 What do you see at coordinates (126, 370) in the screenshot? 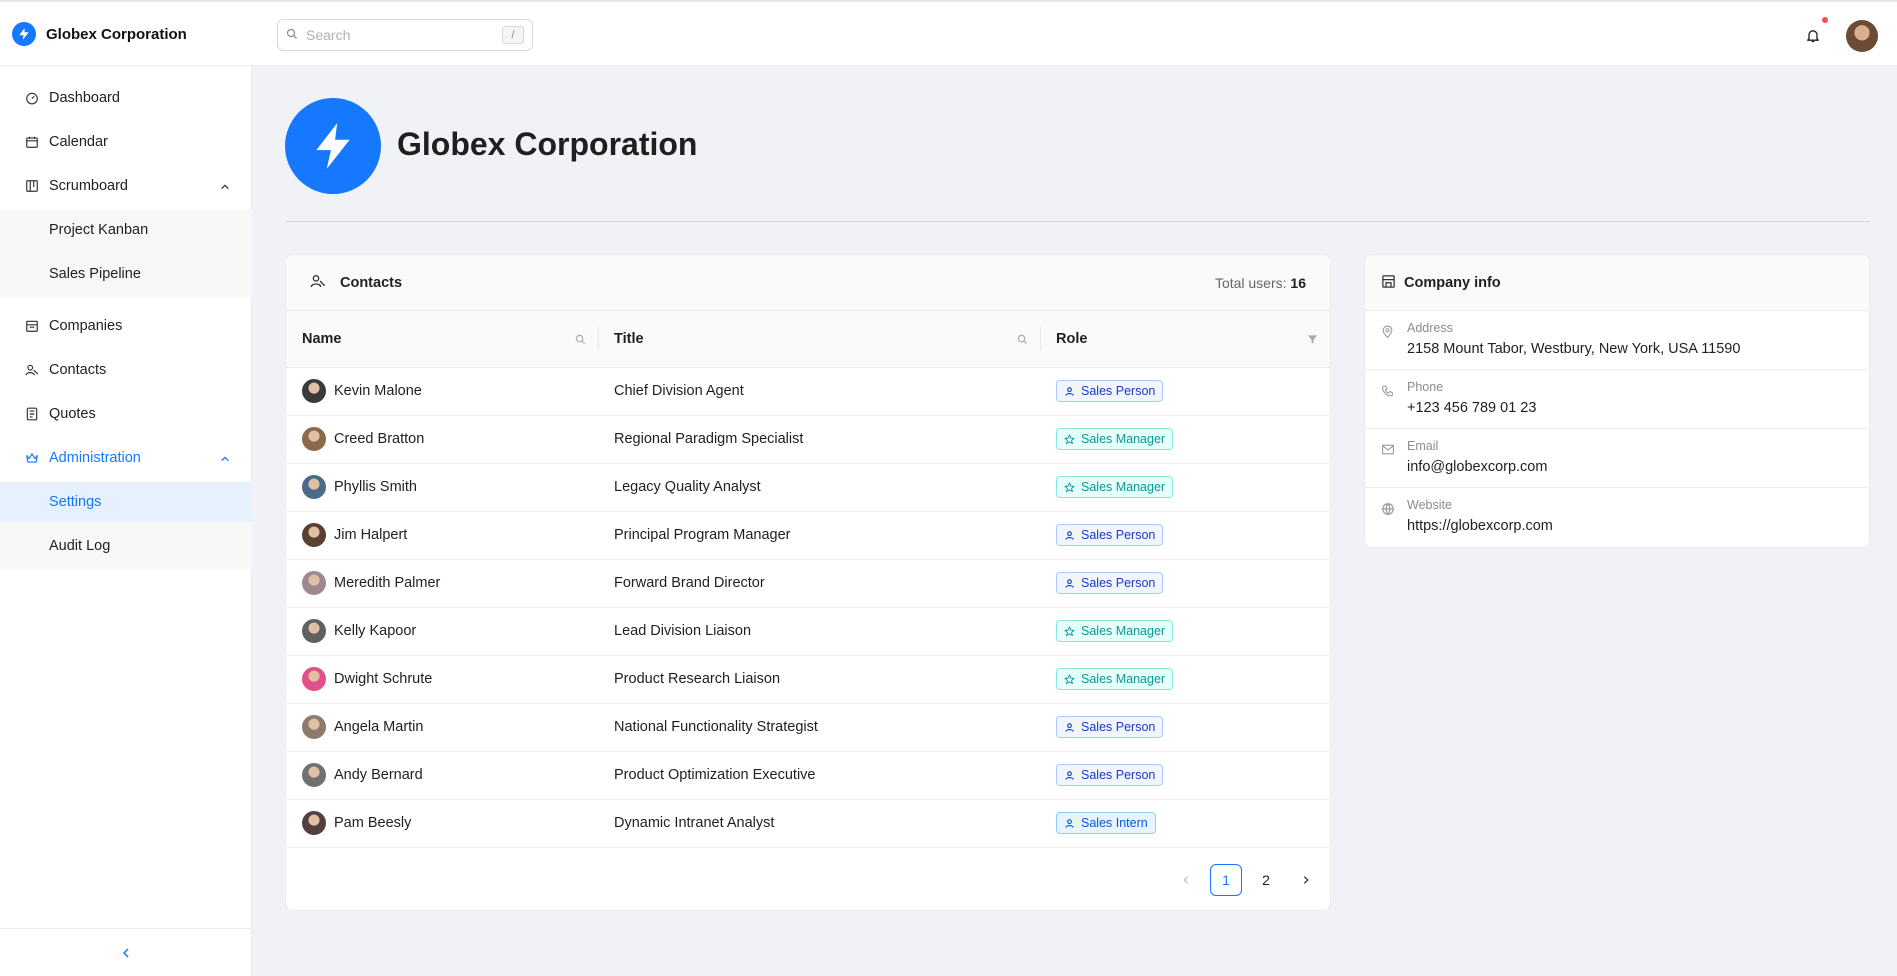
I see `sidebar-item-contacts: Contacts` at bounding box center [126, 370].